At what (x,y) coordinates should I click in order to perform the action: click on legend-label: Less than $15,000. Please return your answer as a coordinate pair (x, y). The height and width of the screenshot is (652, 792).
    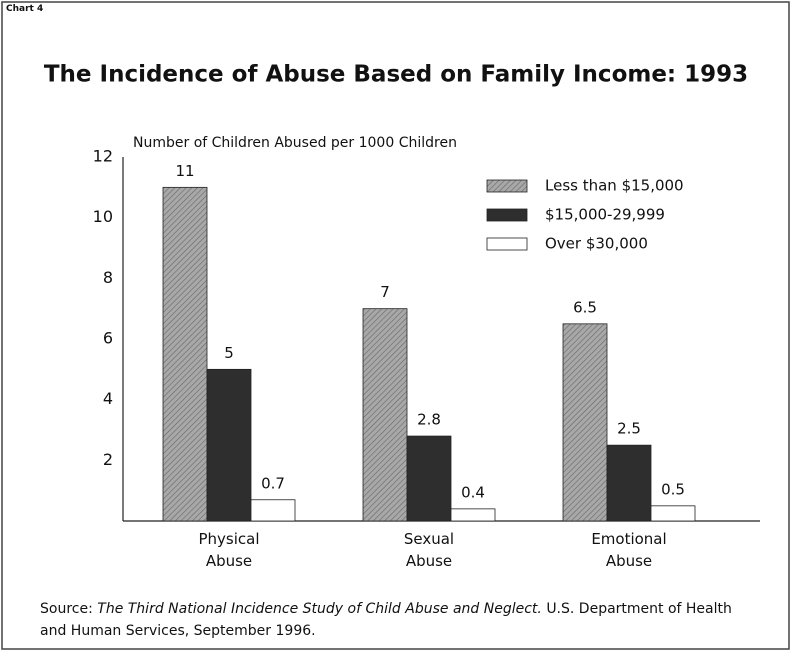
    Looking at the image, I should click on (614, 186).